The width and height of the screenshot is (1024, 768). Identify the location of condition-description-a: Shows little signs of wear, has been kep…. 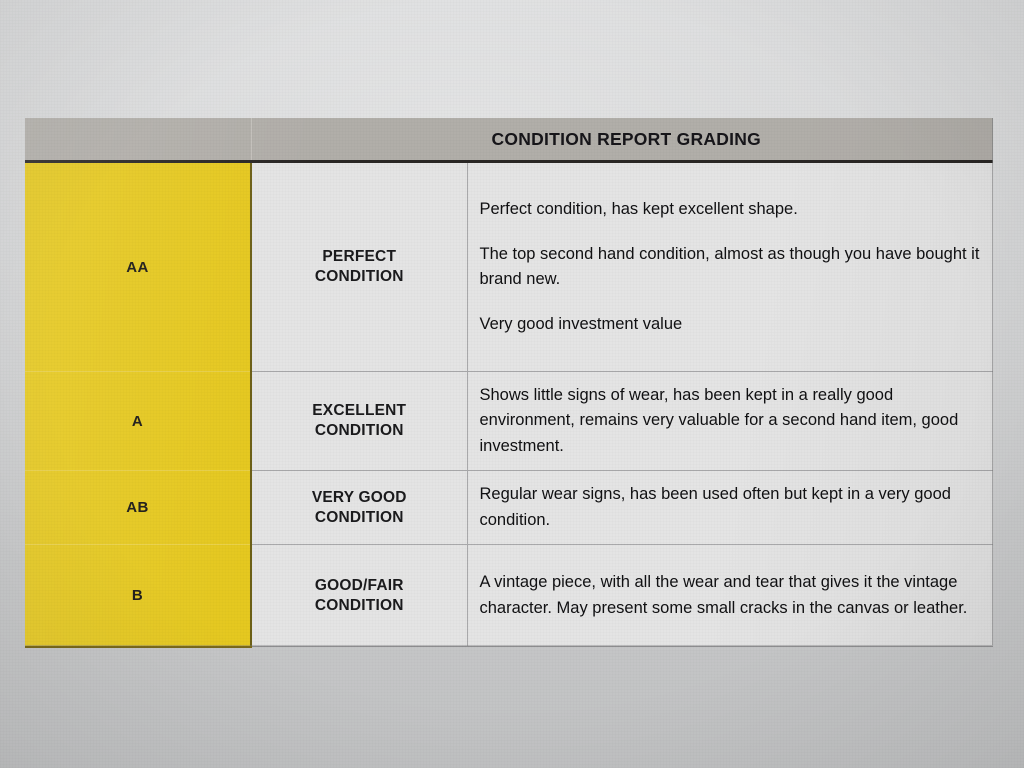
(730, 421).